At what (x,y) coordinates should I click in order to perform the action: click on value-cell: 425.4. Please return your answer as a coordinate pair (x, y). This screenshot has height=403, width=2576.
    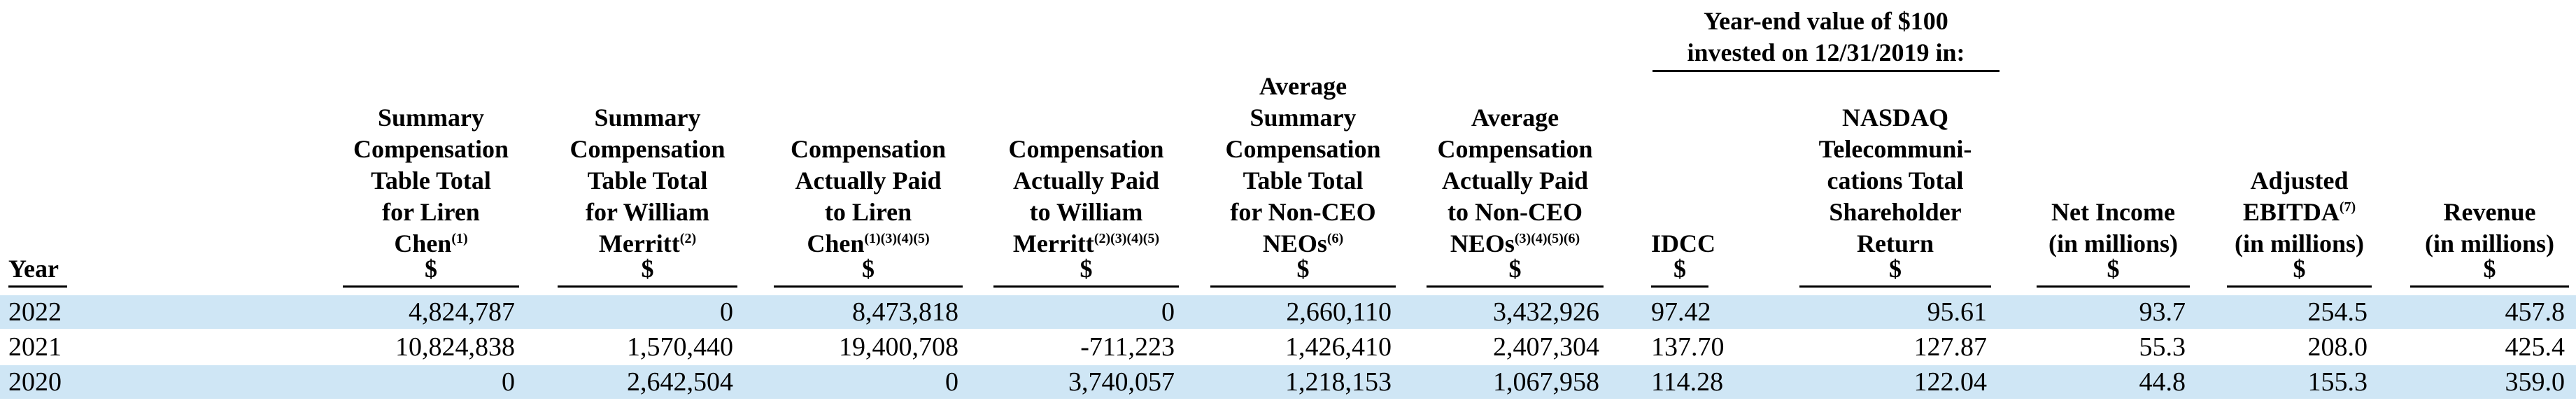
    Looking at the image, I should click on (2535, 347).